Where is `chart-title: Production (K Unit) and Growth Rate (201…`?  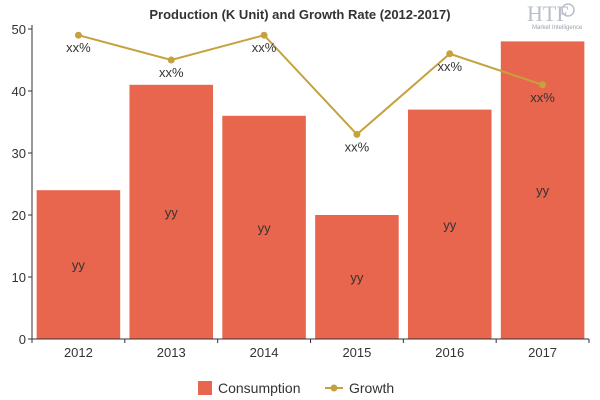
chart-title: Production (K Unit) and Growth Rate (201… is located at coordinates (299, 14).